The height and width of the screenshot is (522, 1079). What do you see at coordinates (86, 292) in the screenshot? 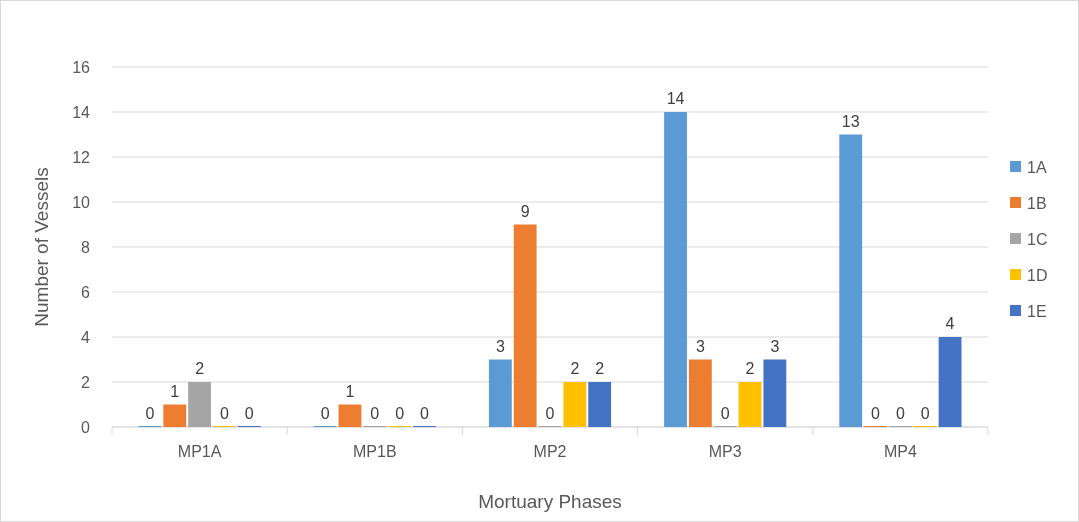
I see `y-tick-label: 6` at bounding box center [86, 292].